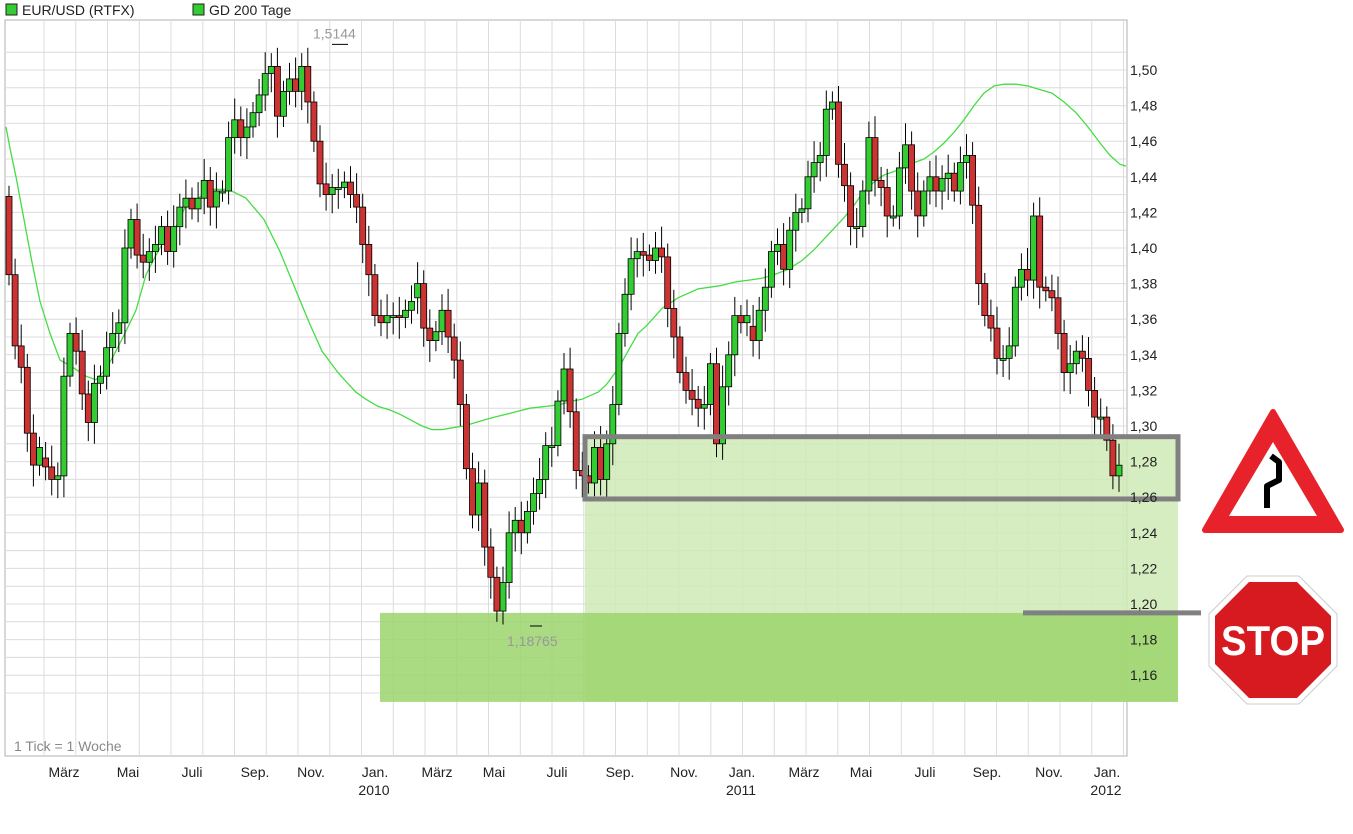 This screenshot has height=834, width=1353. What do you see at coordinates (1143, 568) in the screenshot?
I see `y-tick-label: 1,22` at bounding box center [1143, 568].